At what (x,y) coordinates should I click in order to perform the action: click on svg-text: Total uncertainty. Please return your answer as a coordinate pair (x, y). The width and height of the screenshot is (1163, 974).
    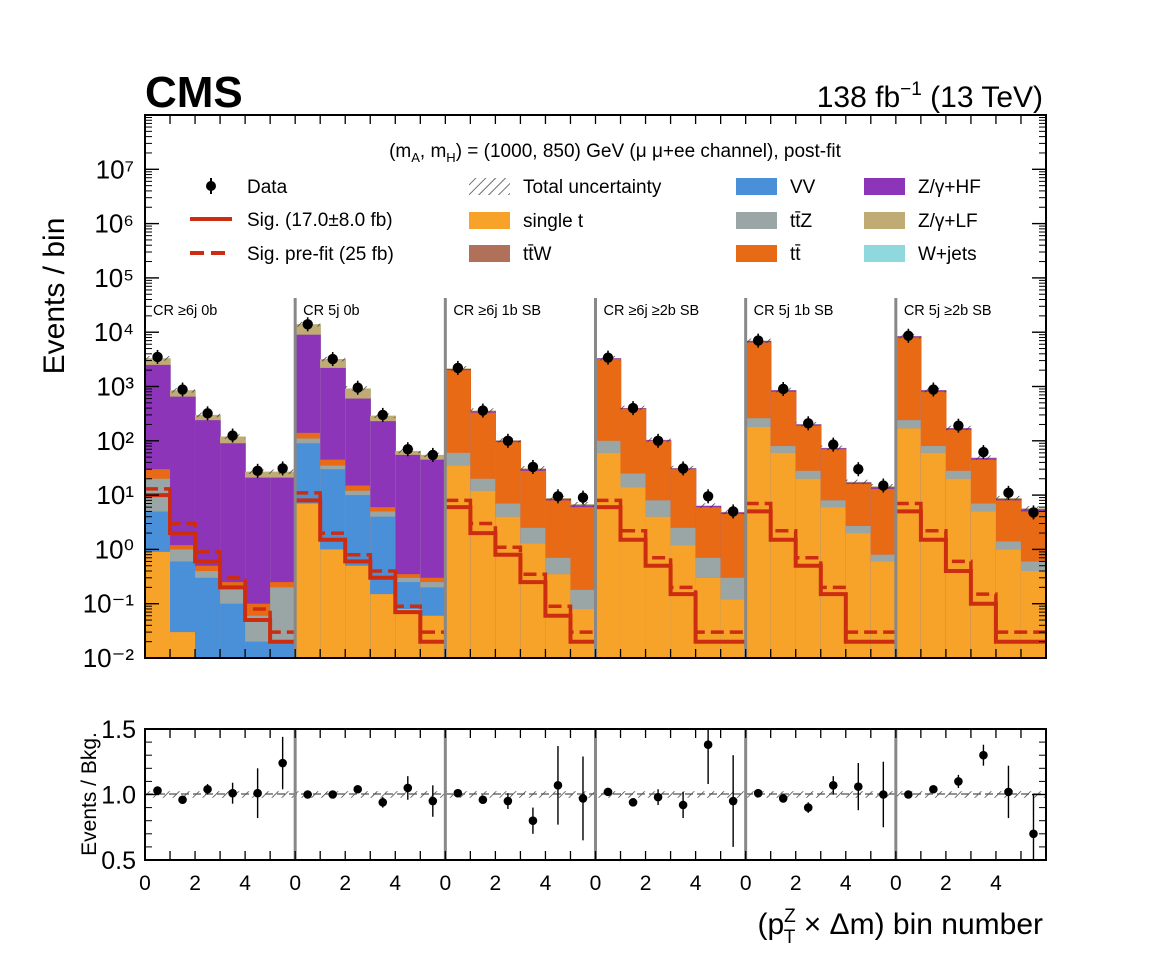
    Looking at the image, I should click on (592, 187).